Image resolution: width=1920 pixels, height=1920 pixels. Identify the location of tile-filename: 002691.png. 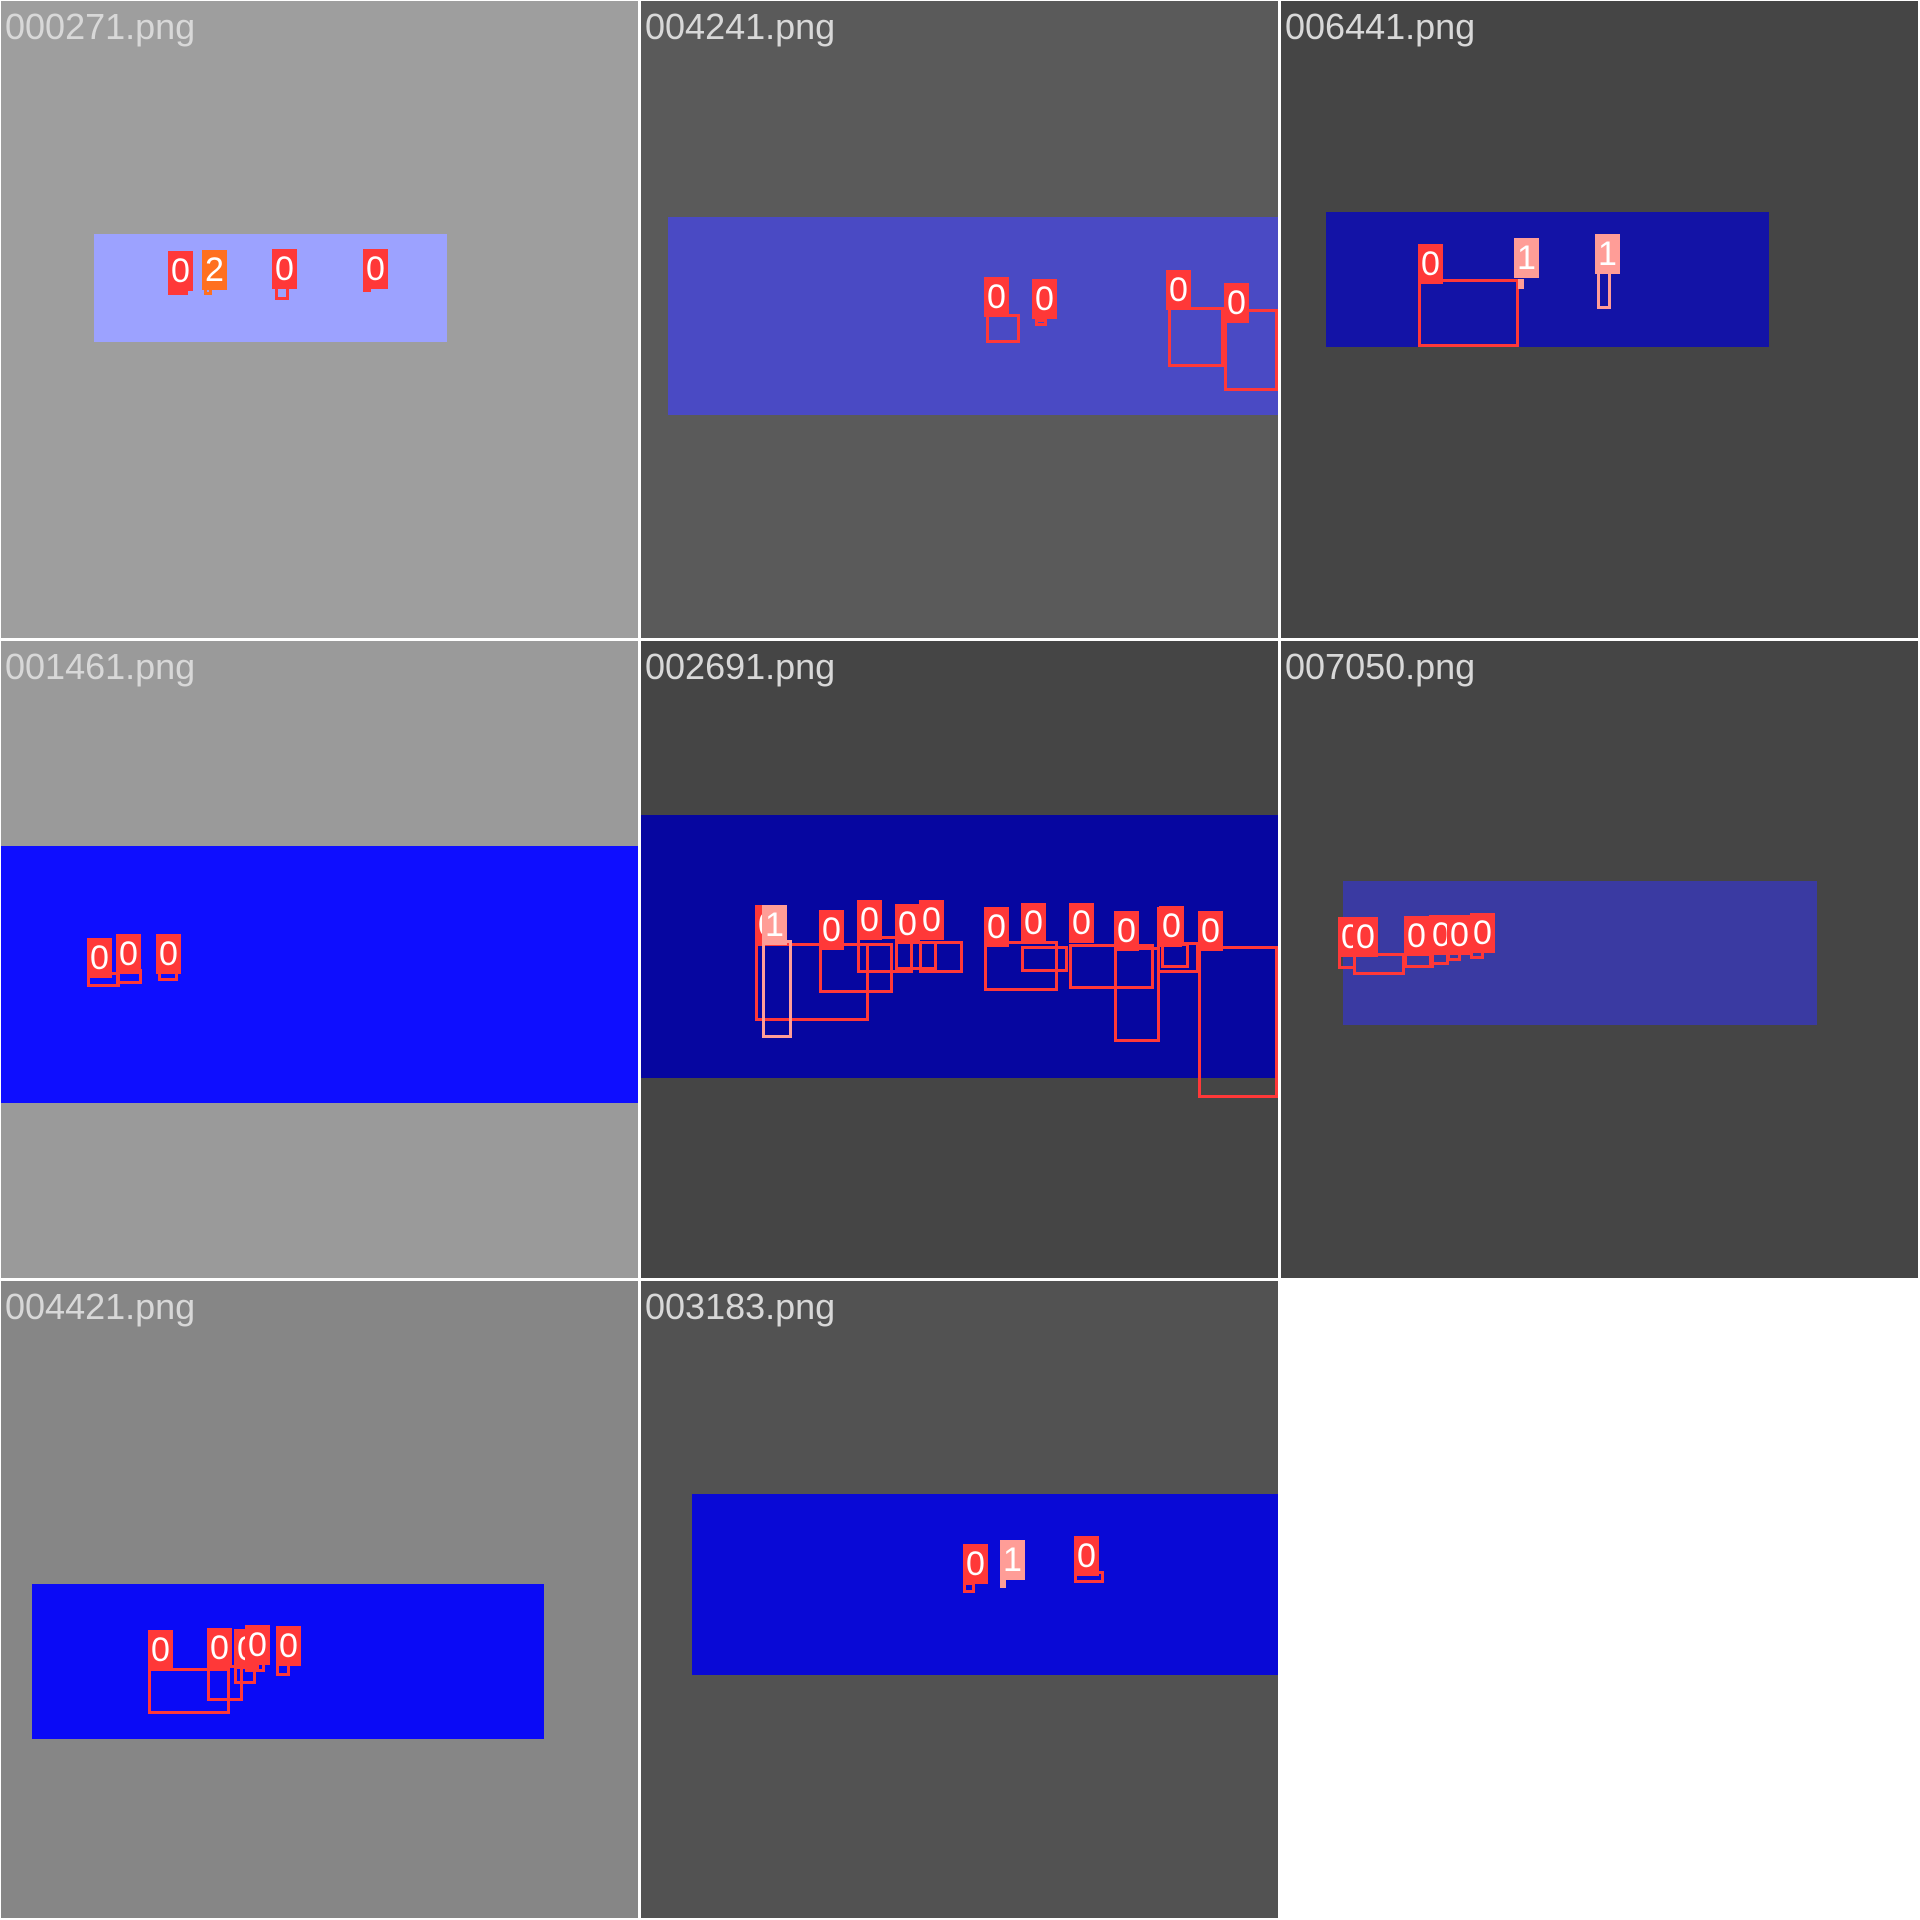
(740, 666).